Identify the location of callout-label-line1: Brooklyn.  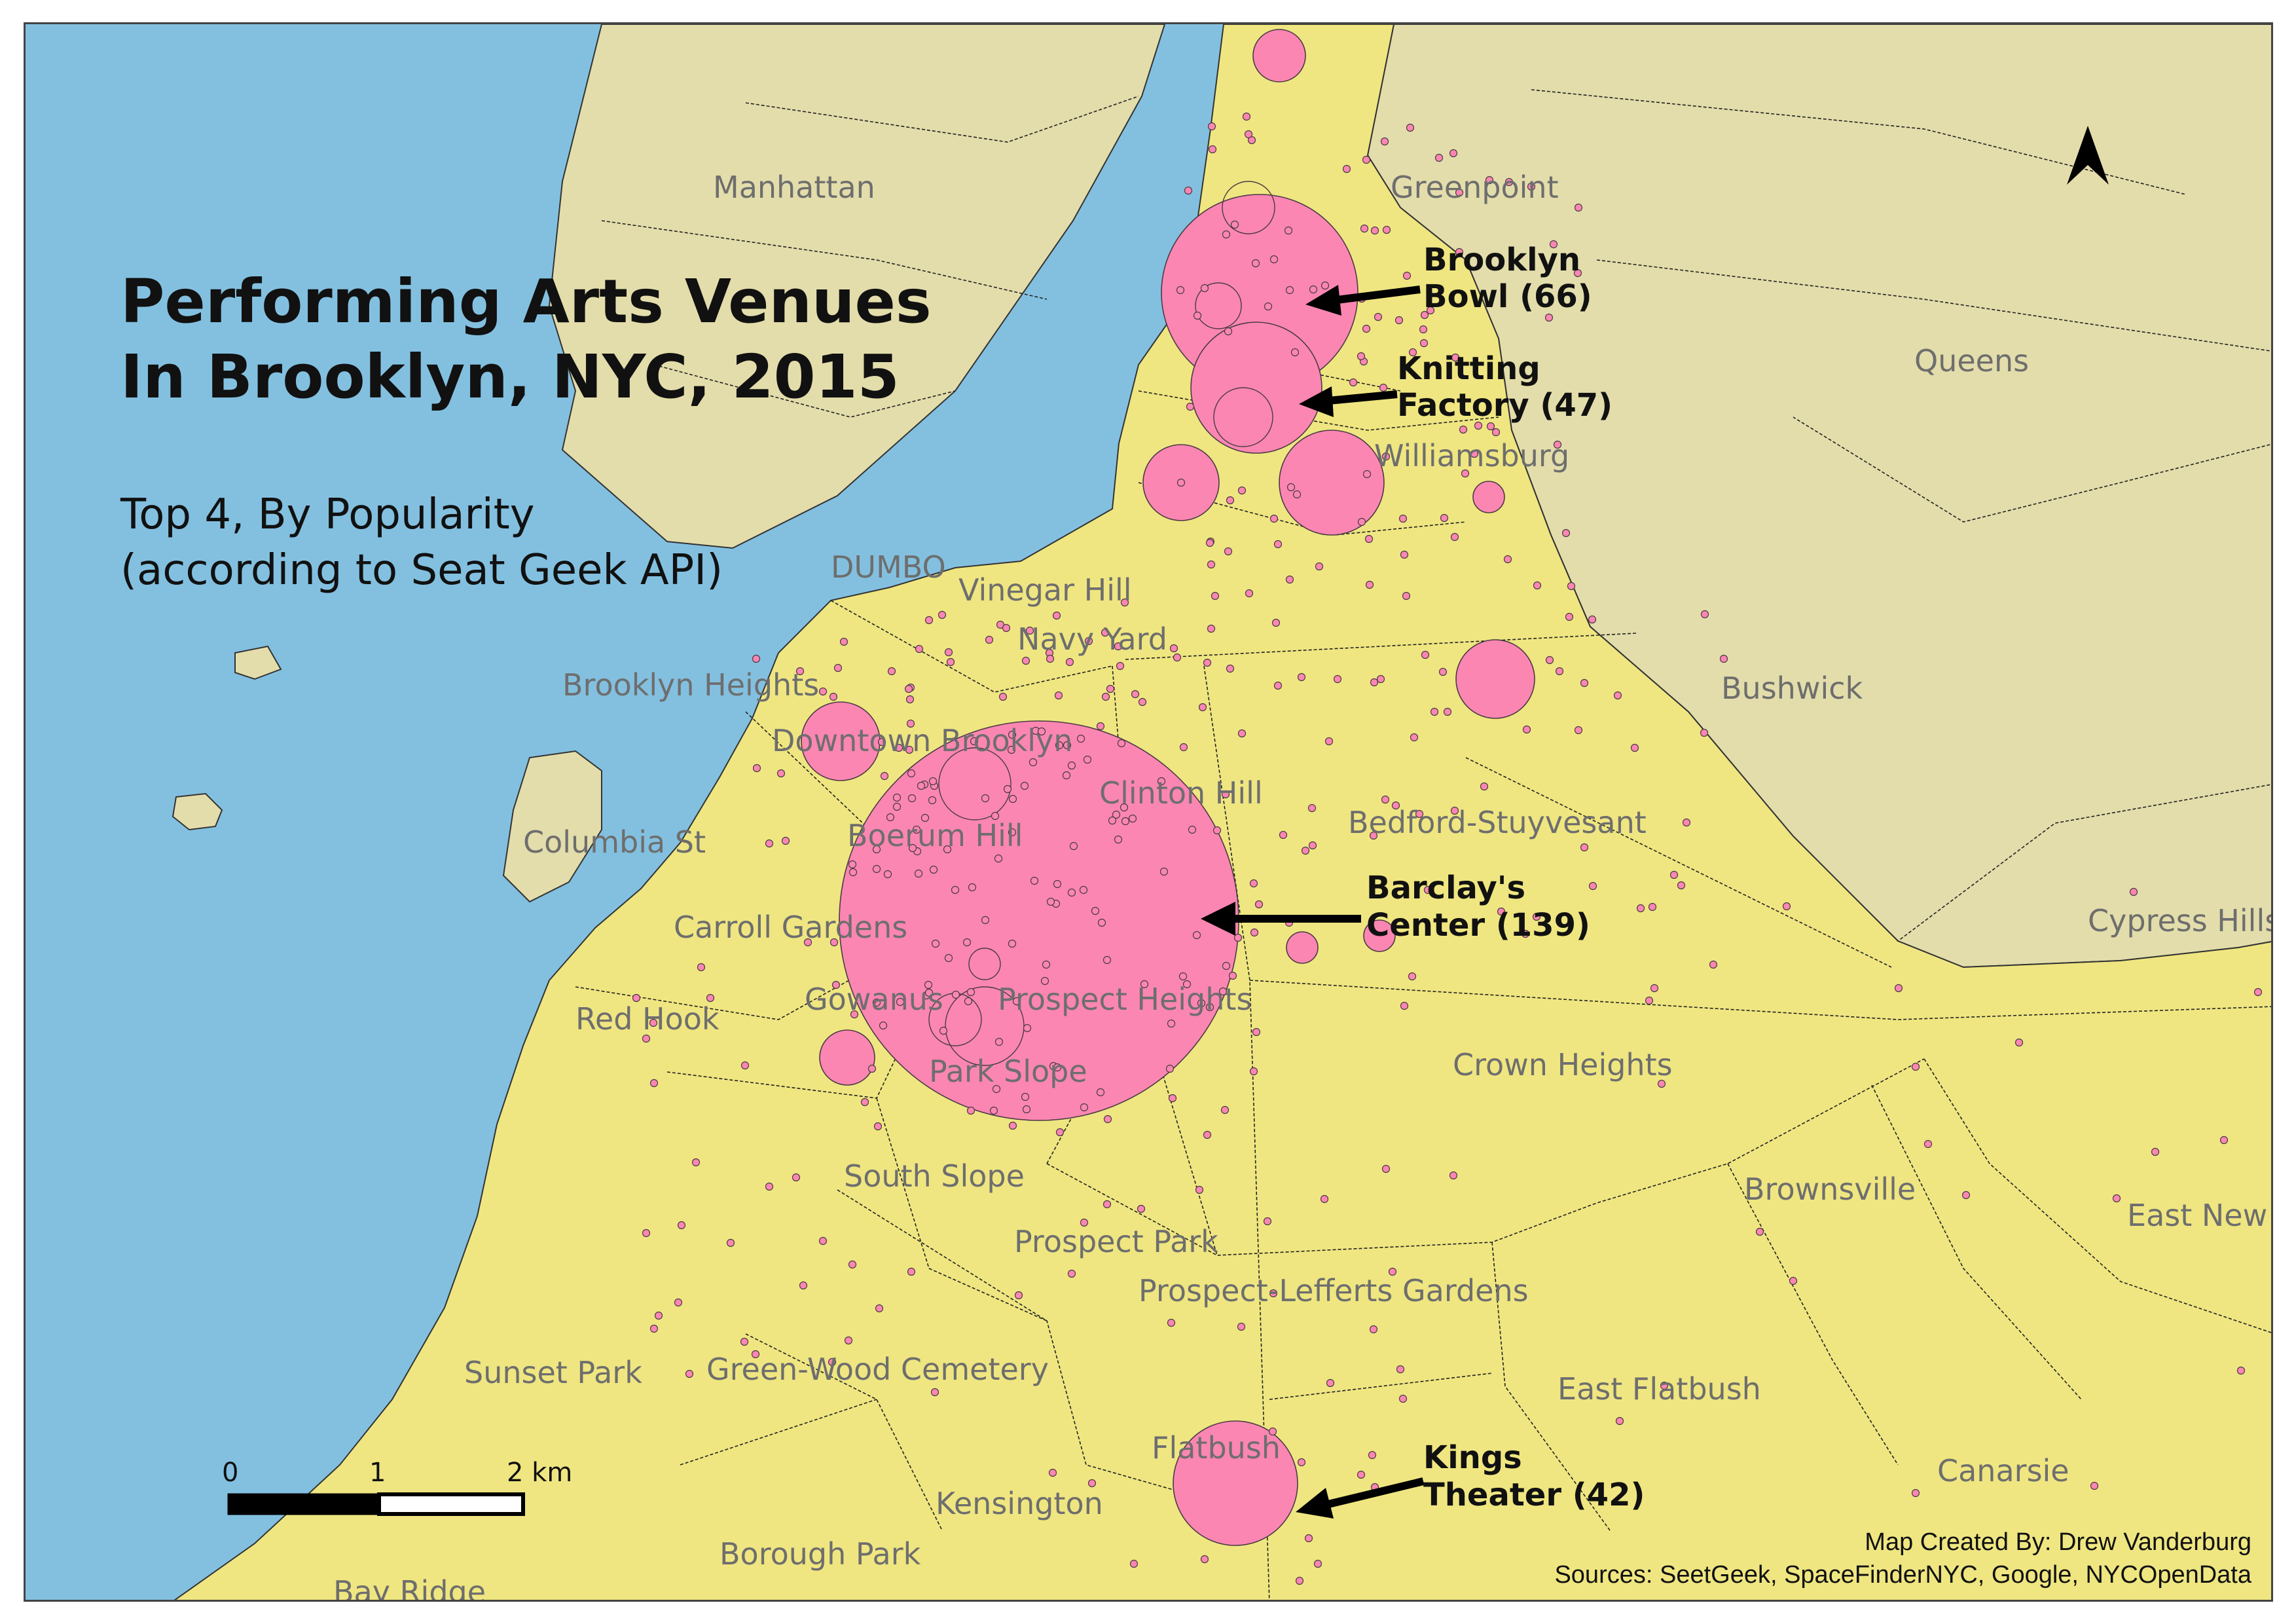
(1501, 260).